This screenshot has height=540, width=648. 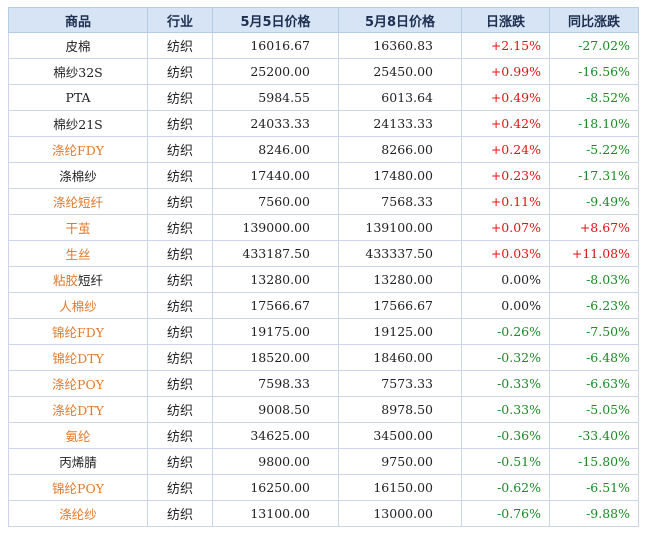 What do you see at coordinates (594, 409) in the screenshot?
I see `yoy-change-cell: -5.05%` at bounding box center [594, 409].